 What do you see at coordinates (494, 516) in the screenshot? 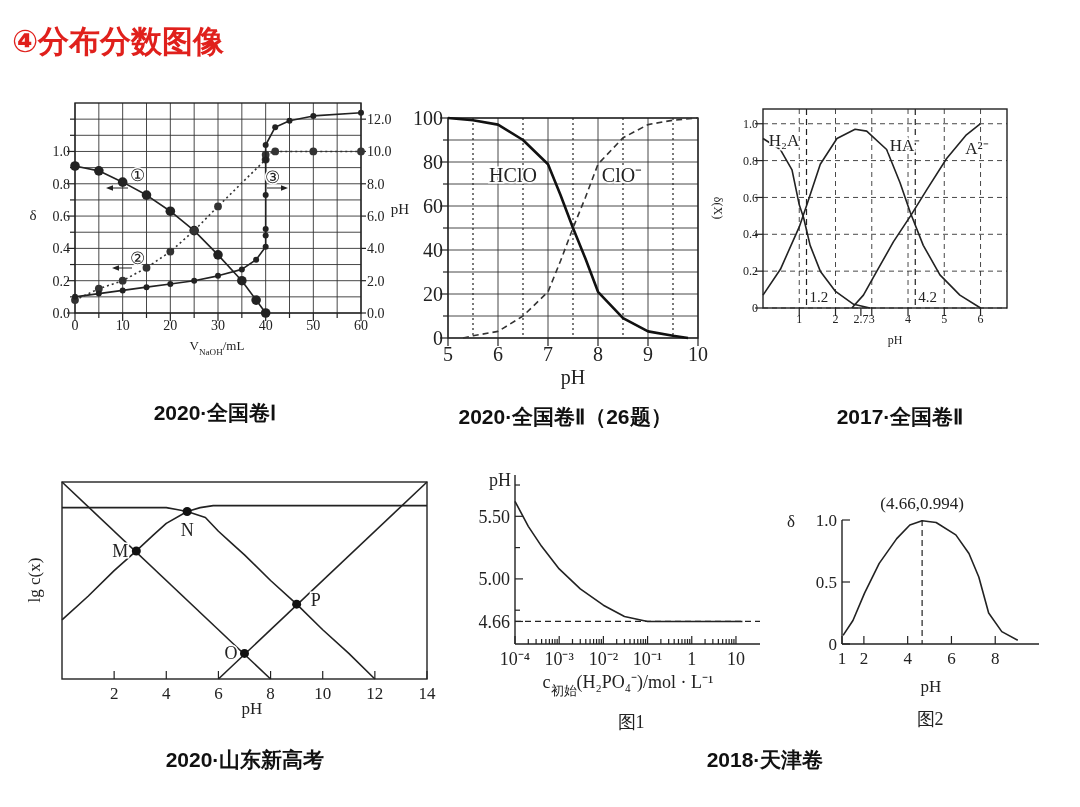
I see `y-tick-label: 5.50` at bounding box center [494, 516].